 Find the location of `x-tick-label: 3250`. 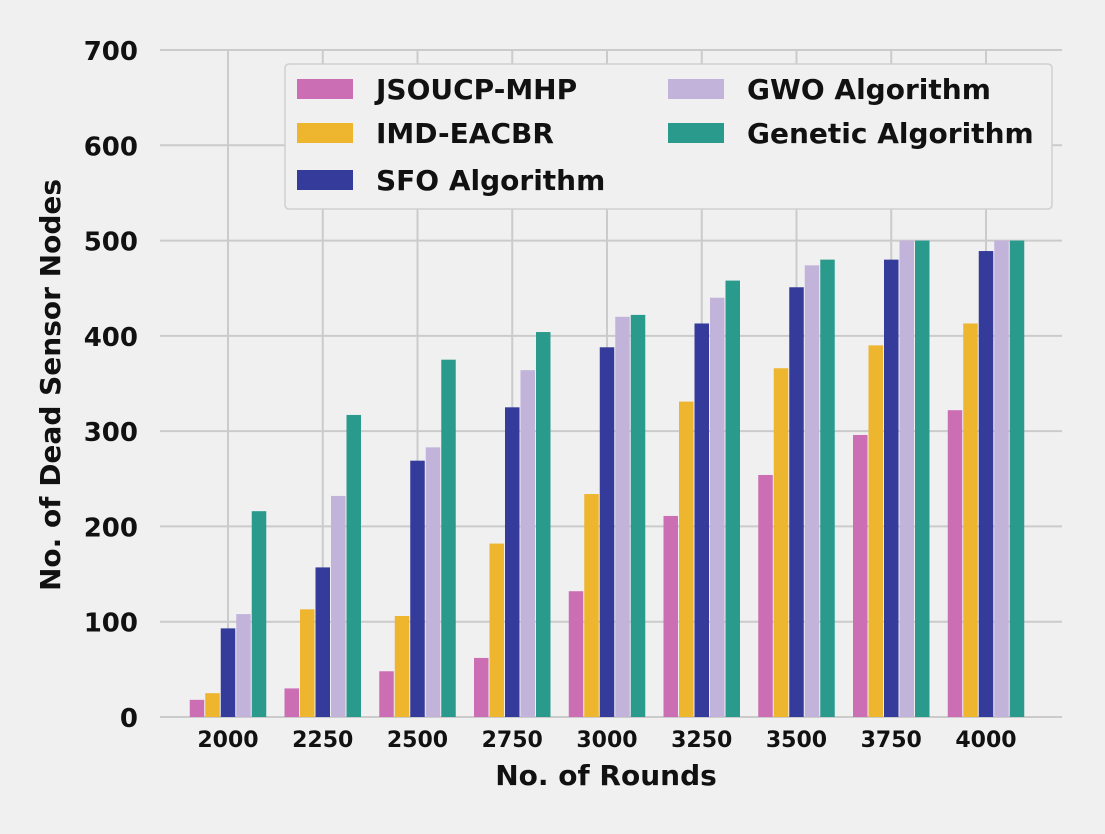

x-tick-label: 3250 is located at coordinates (701, 740).